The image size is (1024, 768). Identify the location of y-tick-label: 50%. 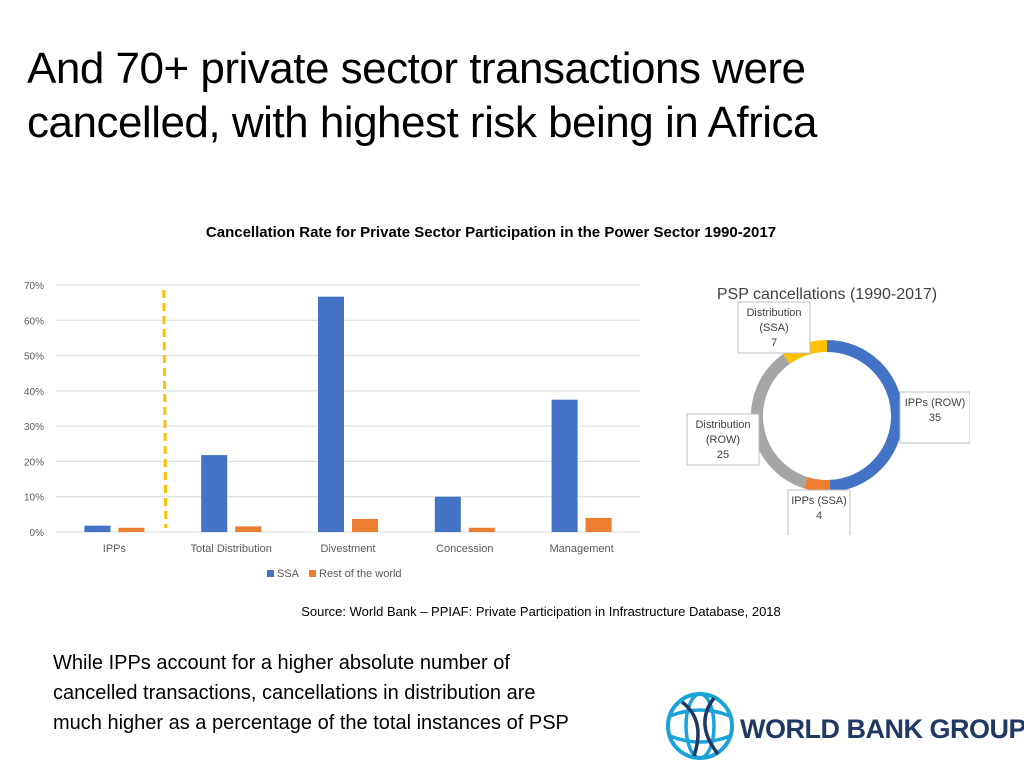
(34, 357).